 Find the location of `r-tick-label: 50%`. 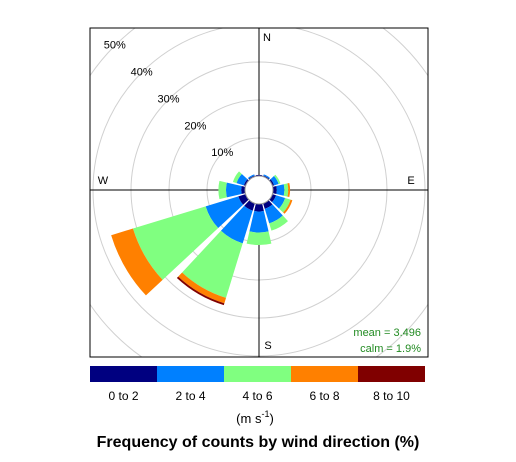

r-tick-label: 50% is located at coordinates (115, 46).